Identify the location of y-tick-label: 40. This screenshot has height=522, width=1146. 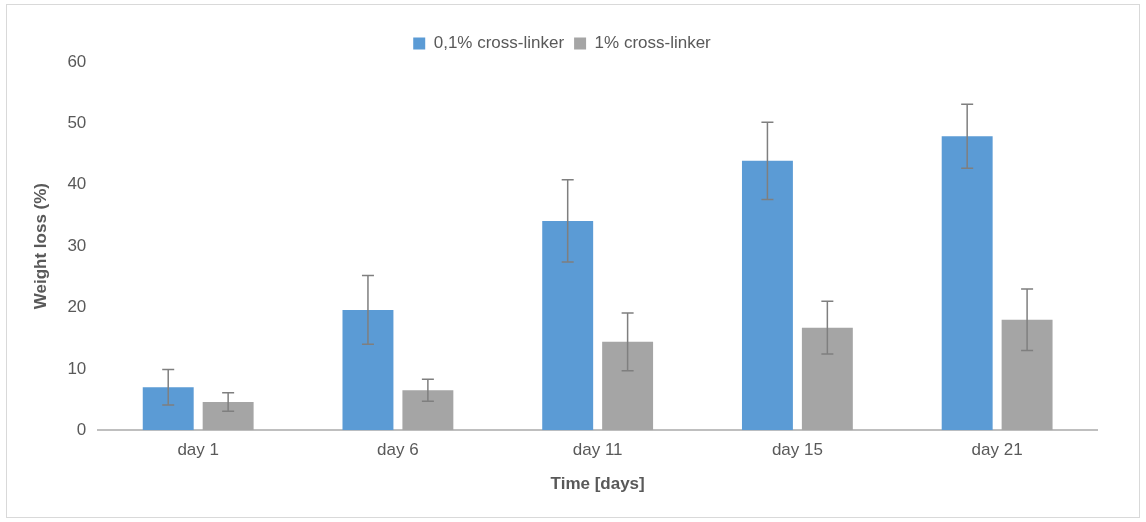
(77, 184).